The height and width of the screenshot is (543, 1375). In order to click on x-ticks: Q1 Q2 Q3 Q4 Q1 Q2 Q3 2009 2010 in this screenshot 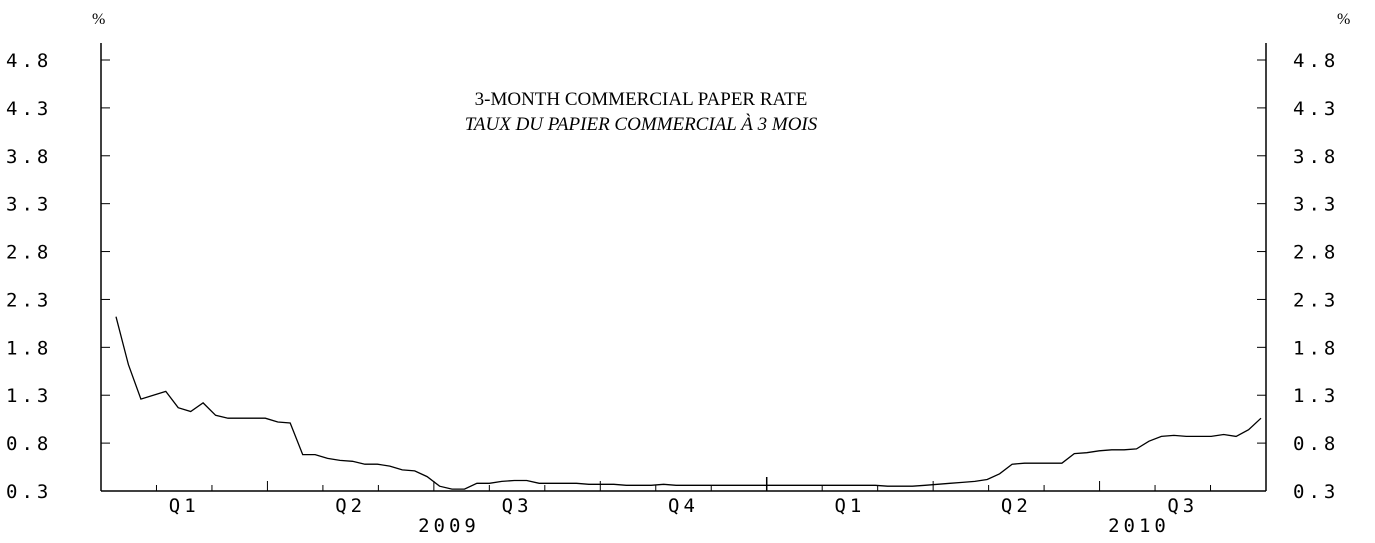, I will do `click(683, 507)`.